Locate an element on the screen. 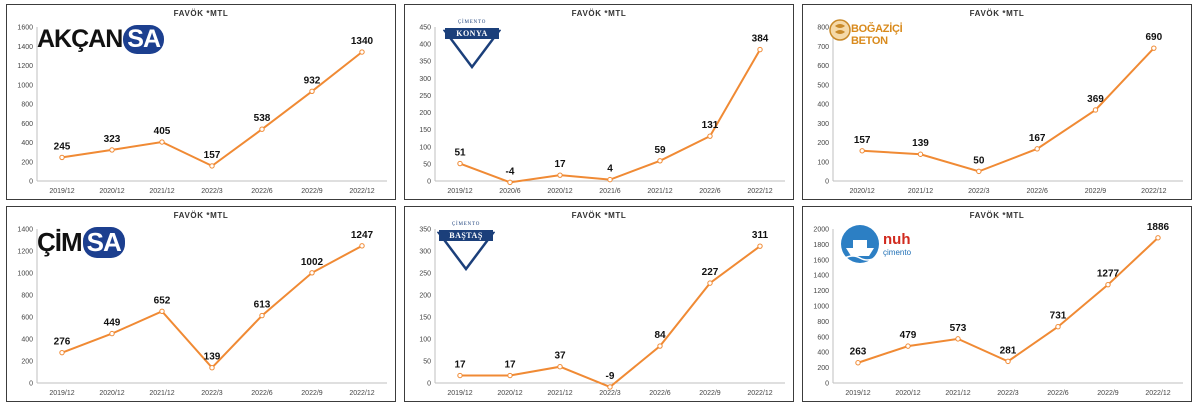 The image size is (1200, 407). y-tick-label: 300 is located at coordinates (425, 252).